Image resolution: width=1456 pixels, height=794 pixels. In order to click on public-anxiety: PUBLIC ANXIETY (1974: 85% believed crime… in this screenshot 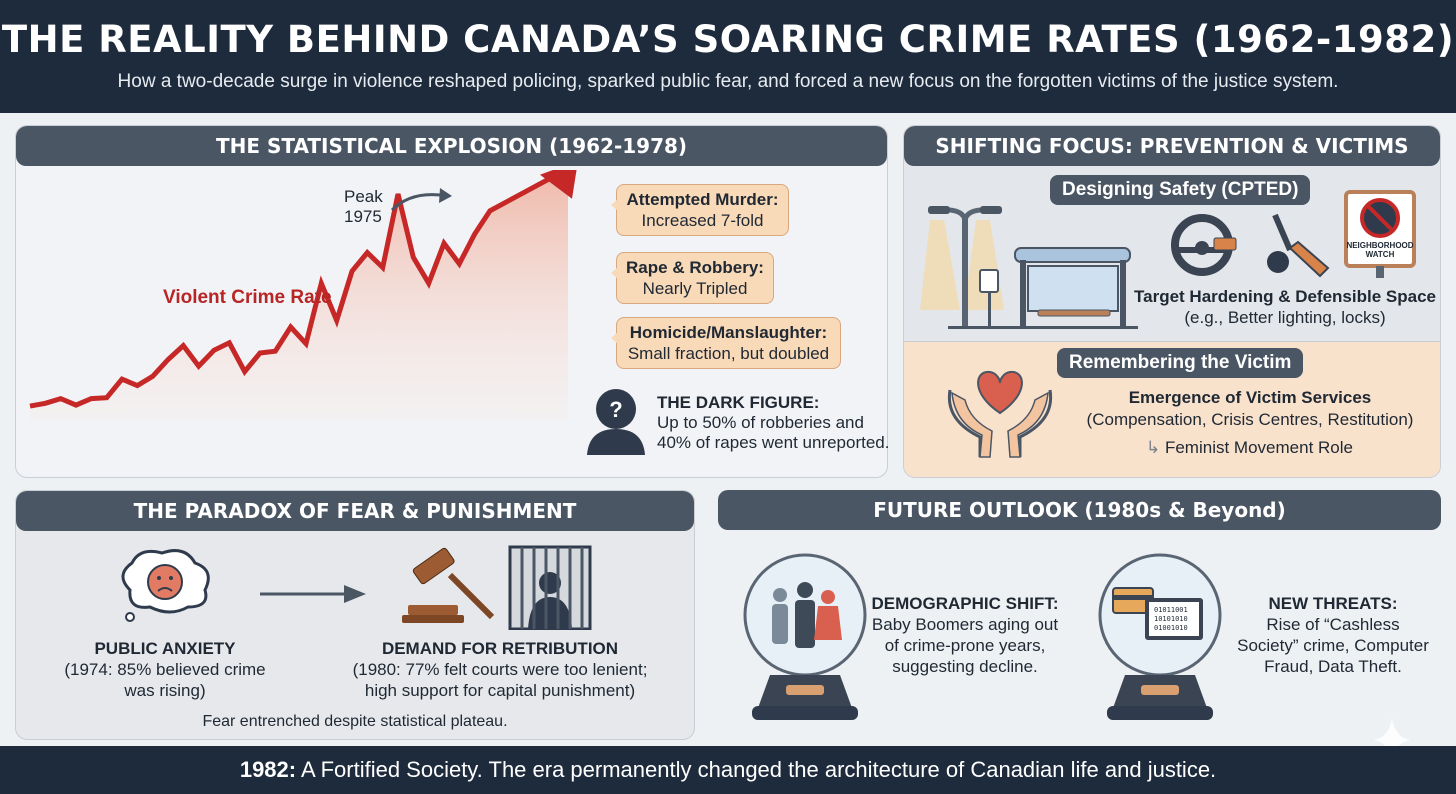, I will do `click(165, 669)`.